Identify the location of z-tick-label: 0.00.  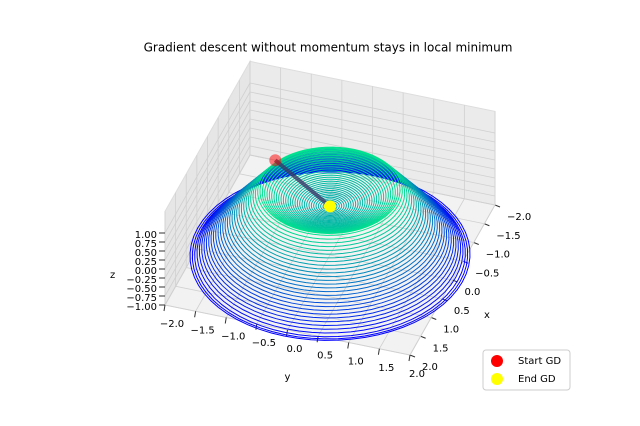
(146, 271).